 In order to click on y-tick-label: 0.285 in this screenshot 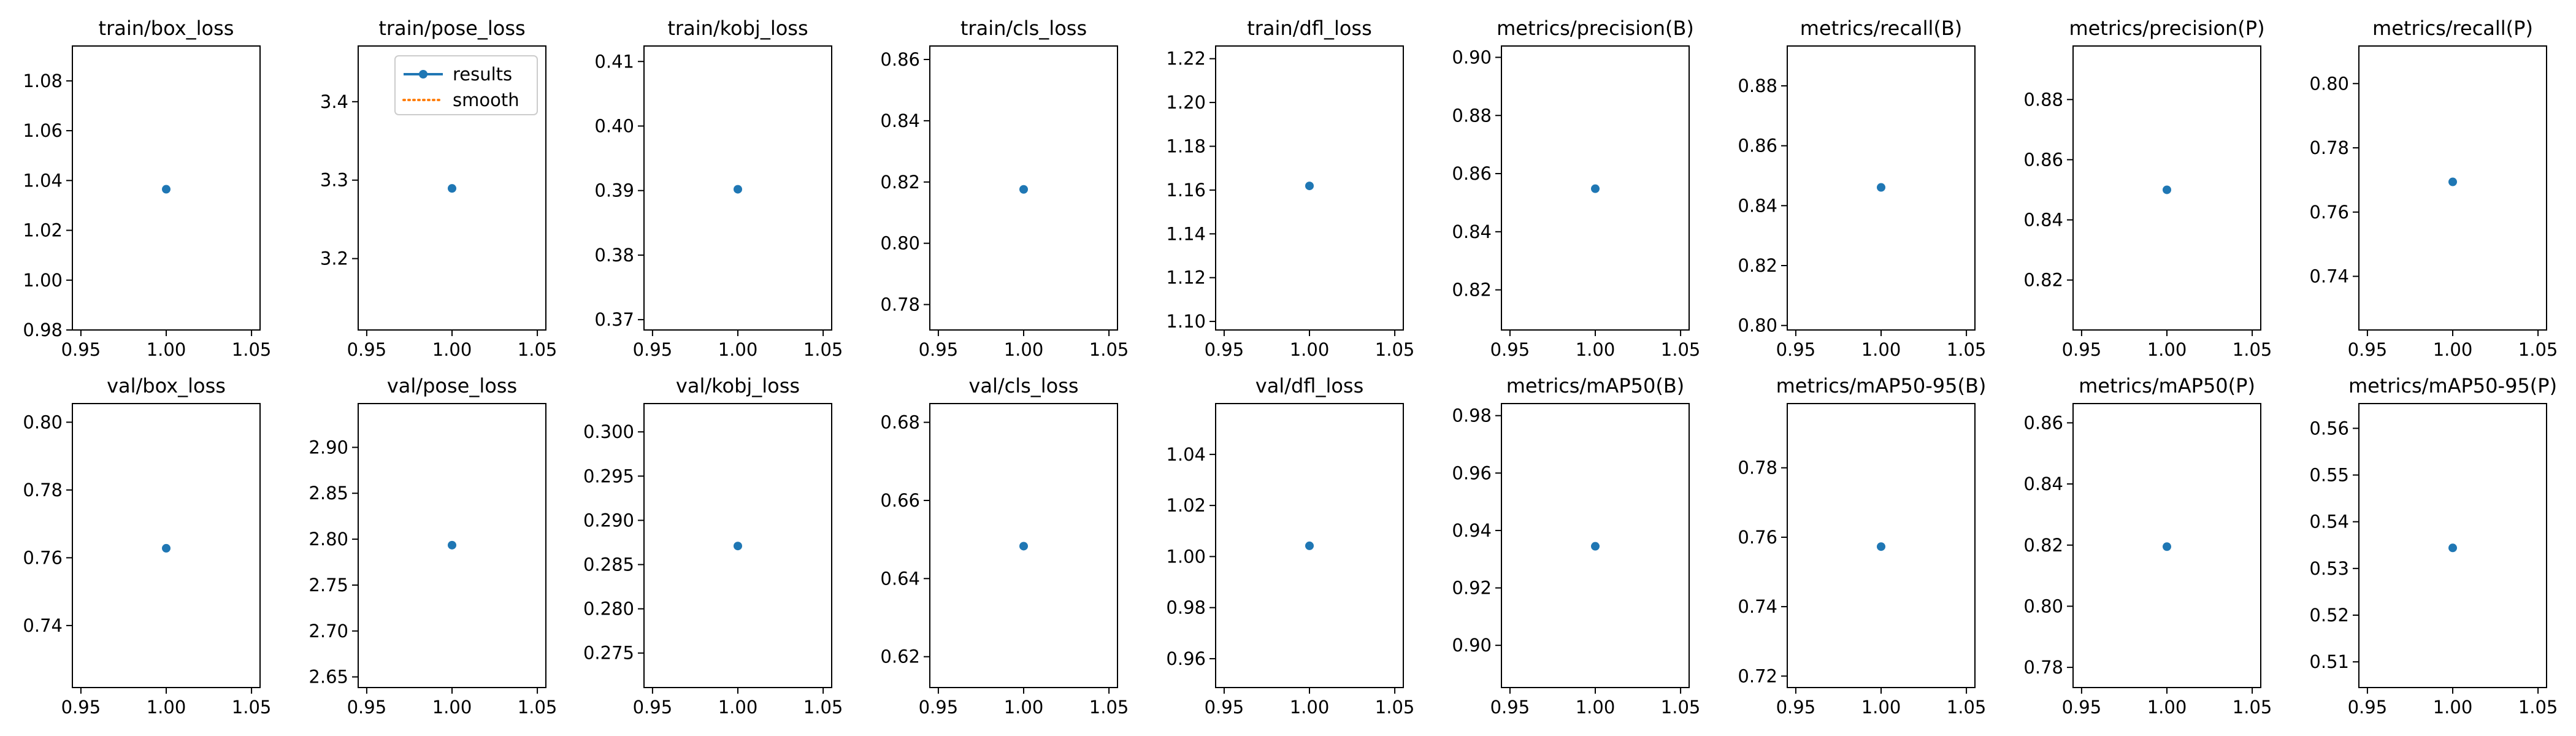, I will do `click(608, 564)`.